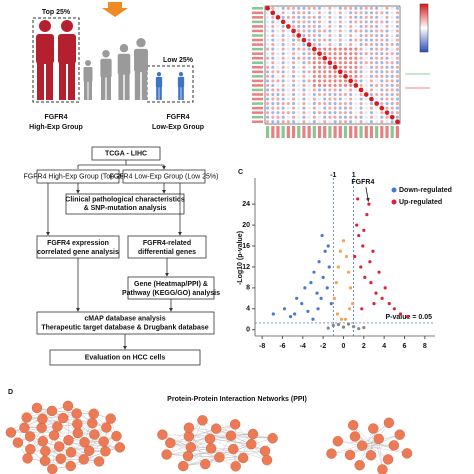 This screenshot has height=474, width=474. I want to click on x-tick-label: 2, so click(364, 346).